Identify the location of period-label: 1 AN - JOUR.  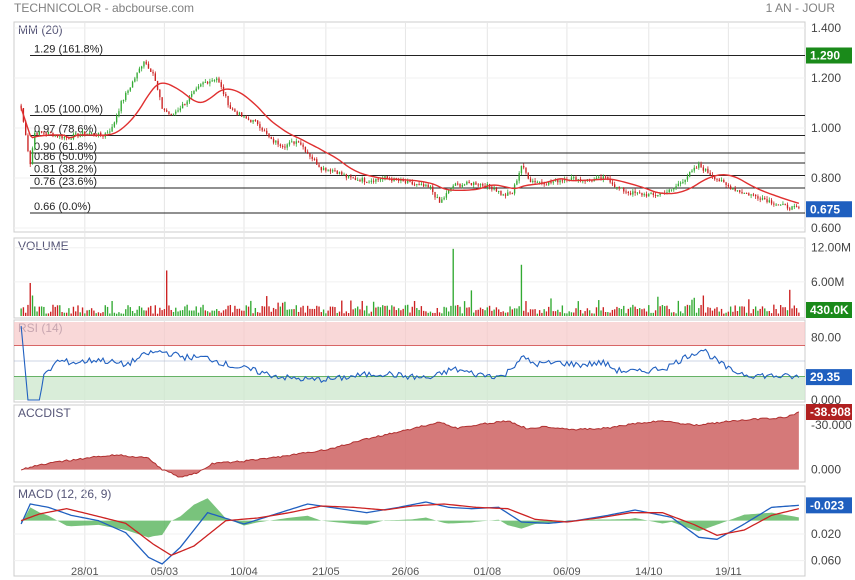
(800, 8).